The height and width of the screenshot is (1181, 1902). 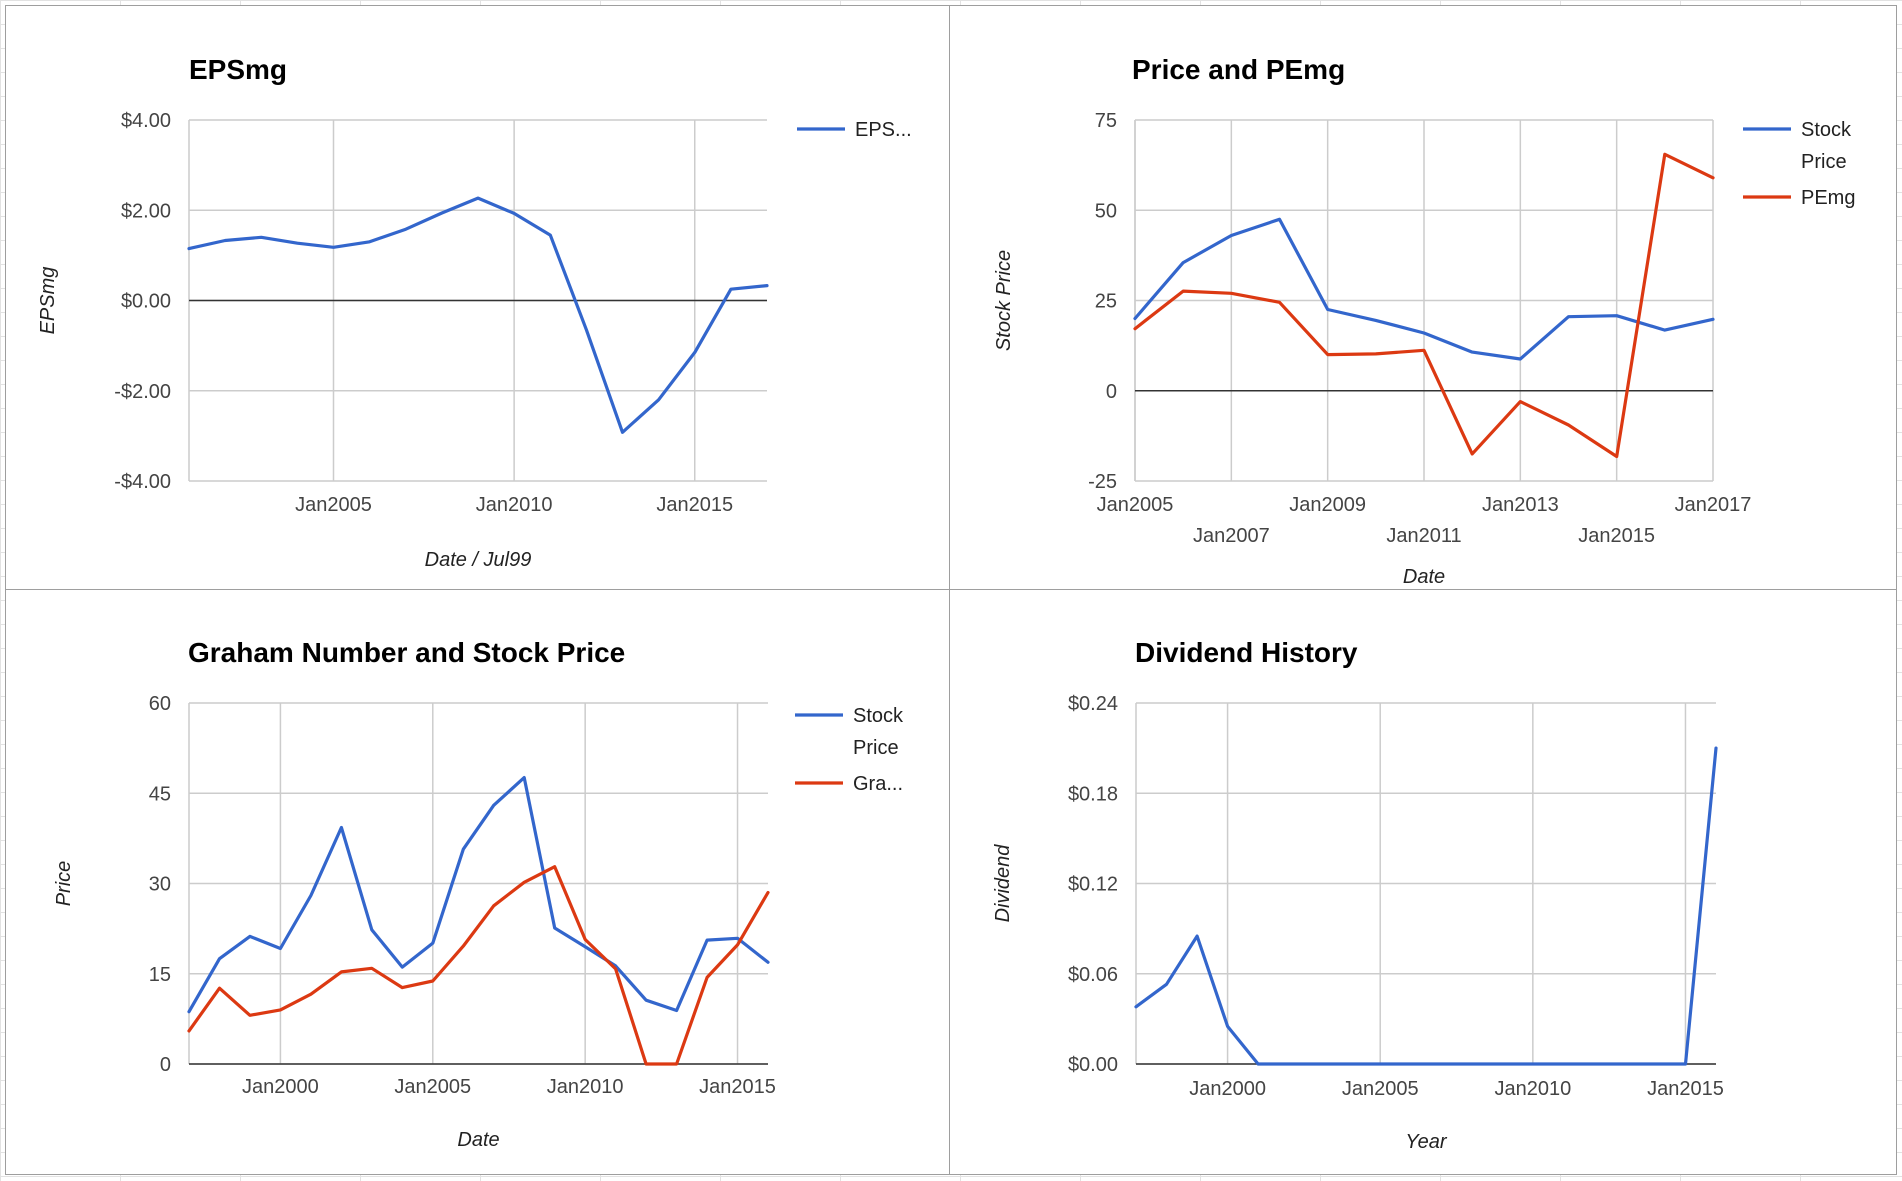 I want to click on x-axis-title: Date / Jul99, so click(x=478, y=560).